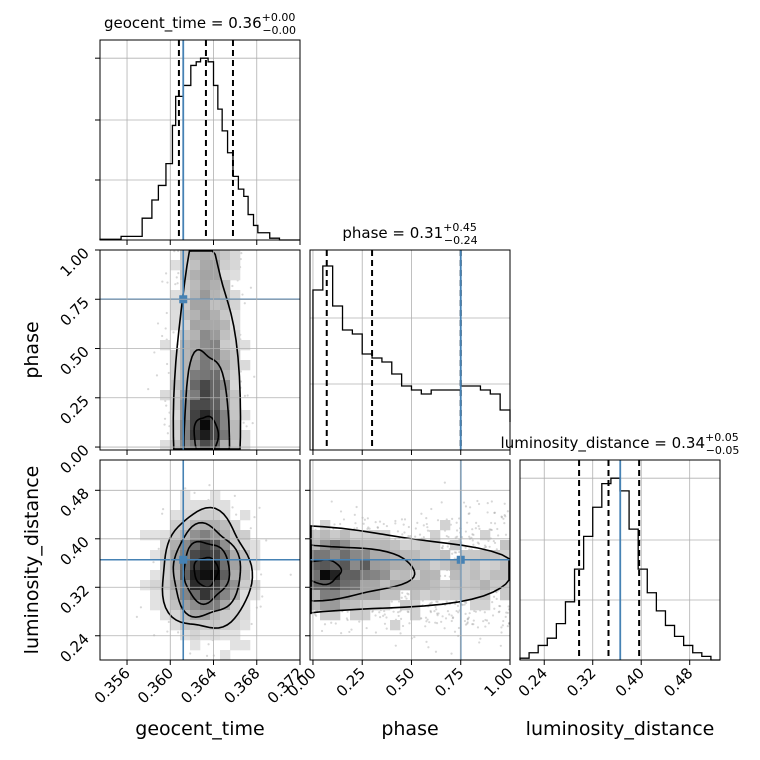 The height and width of the screenshot is (760, 760). I want to click on x-axis-label-phase: phase, so click(409, 729).